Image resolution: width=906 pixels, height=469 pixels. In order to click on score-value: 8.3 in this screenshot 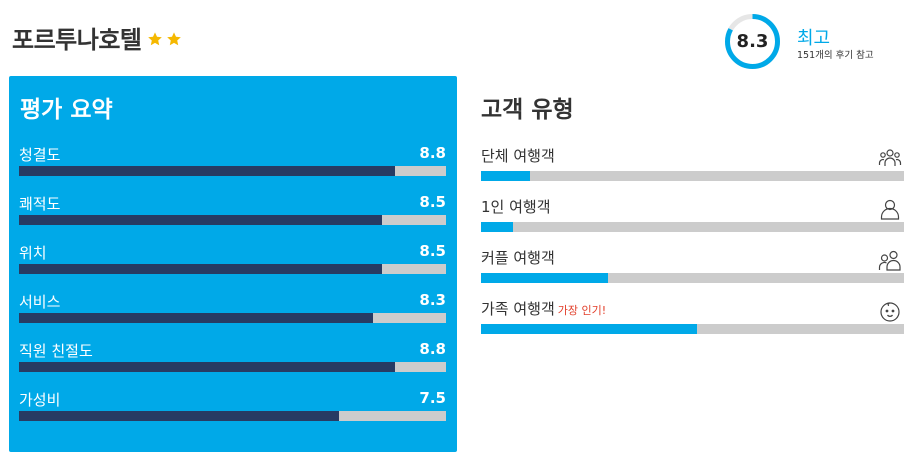, I will do `click(752, 41)`.